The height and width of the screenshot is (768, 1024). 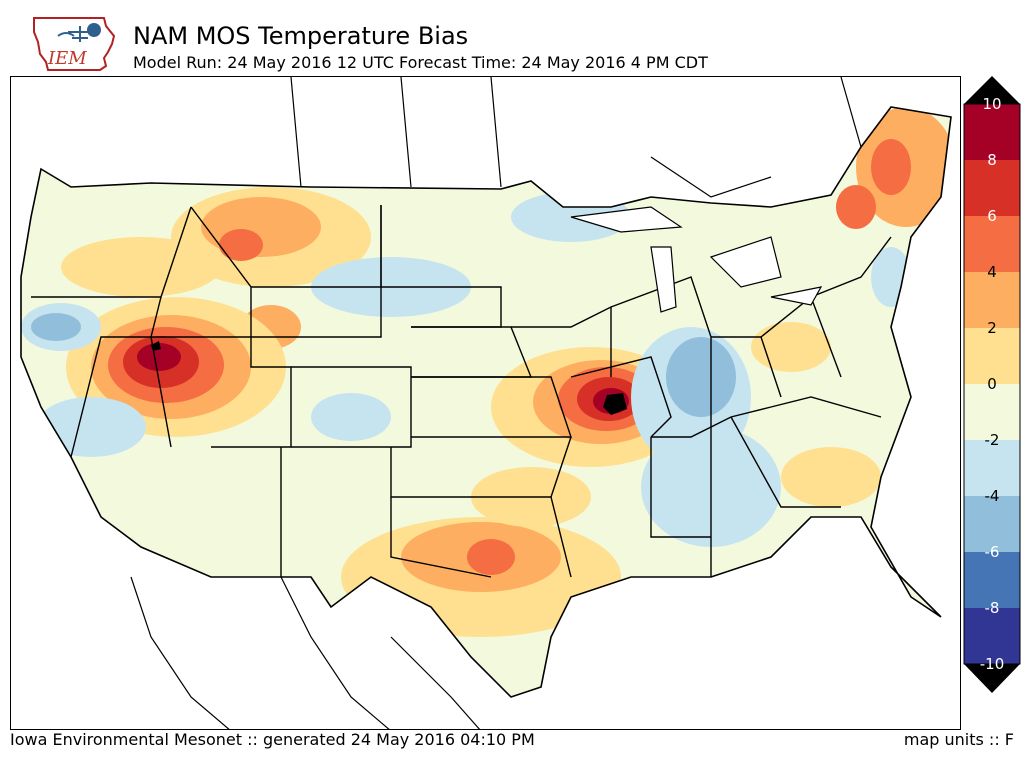 What do you see at coordinates (156, 346) in the screenshot?
I see `over-max-patch-utah` at bounding box center [156, 346].